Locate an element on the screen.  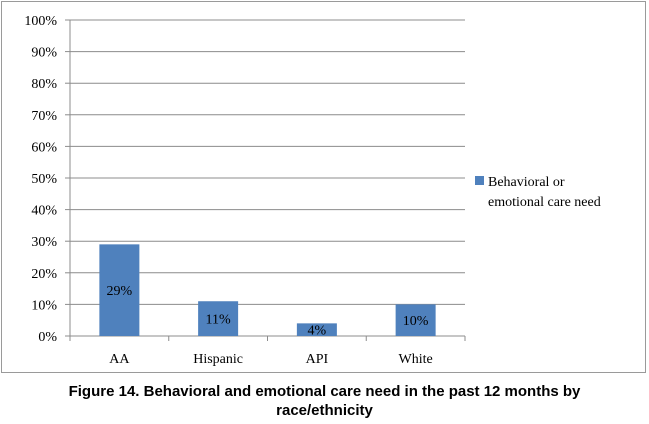
y-tick-label: 50% is located at coordinates (44, 179).